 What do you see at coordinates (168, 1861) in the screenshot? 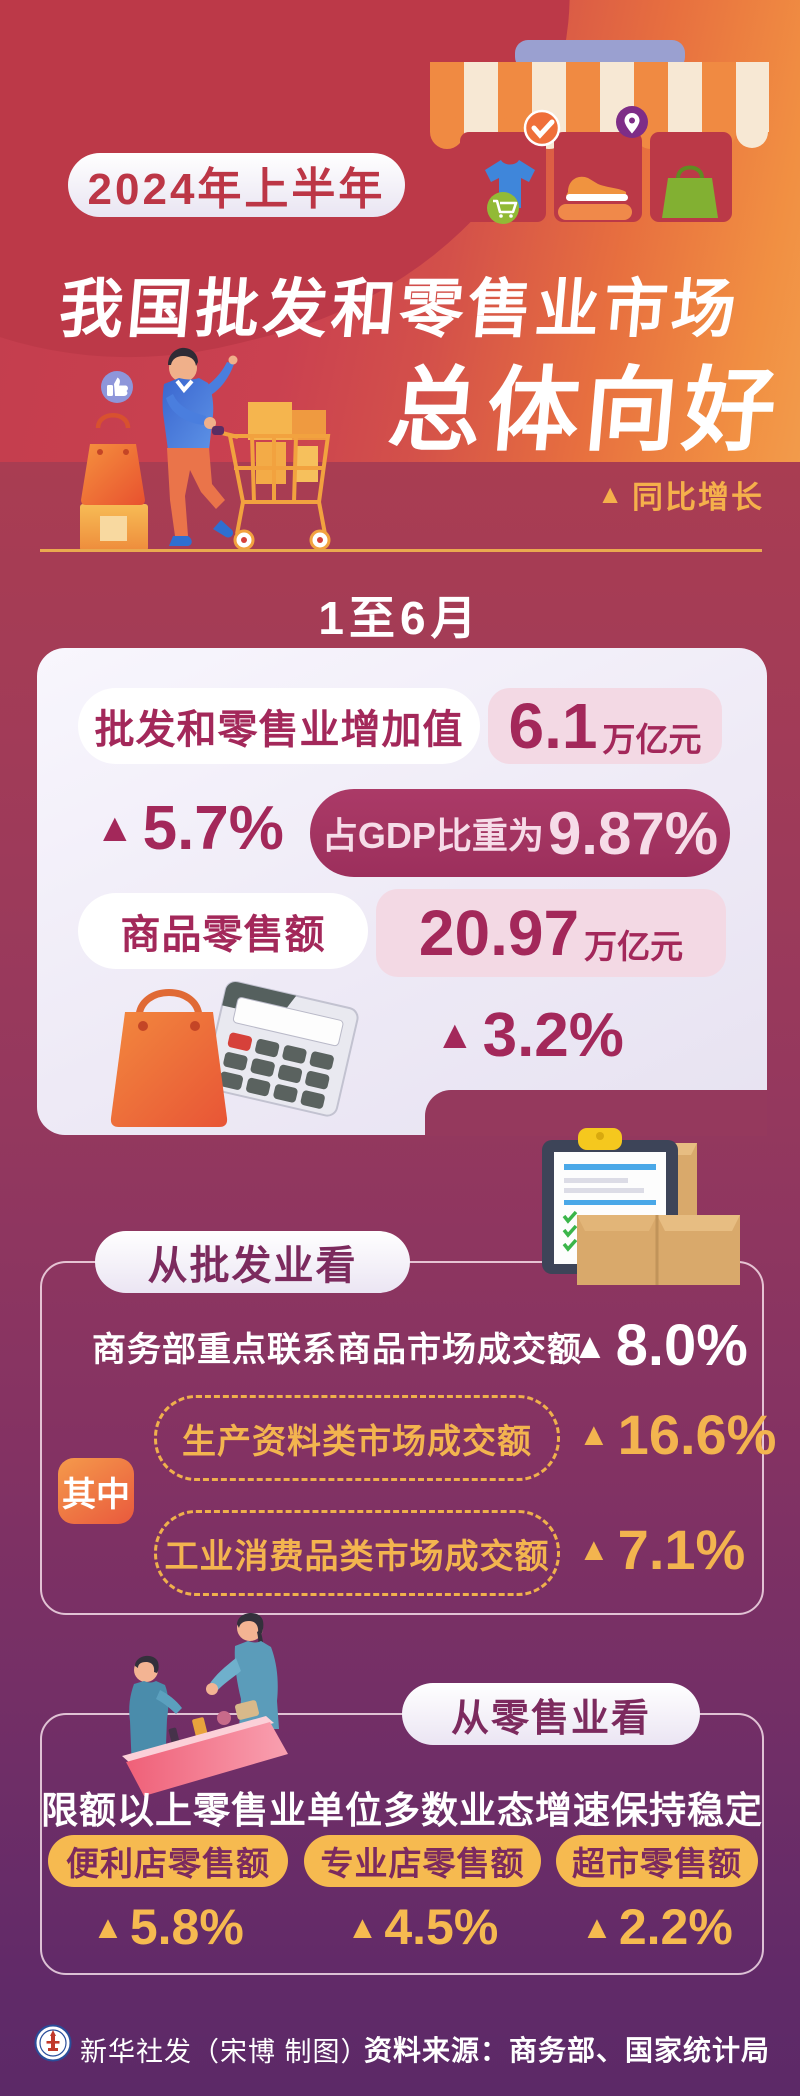
I see `convenience-store-pill: 便利店零售额` at bounding box center [168, 1861].